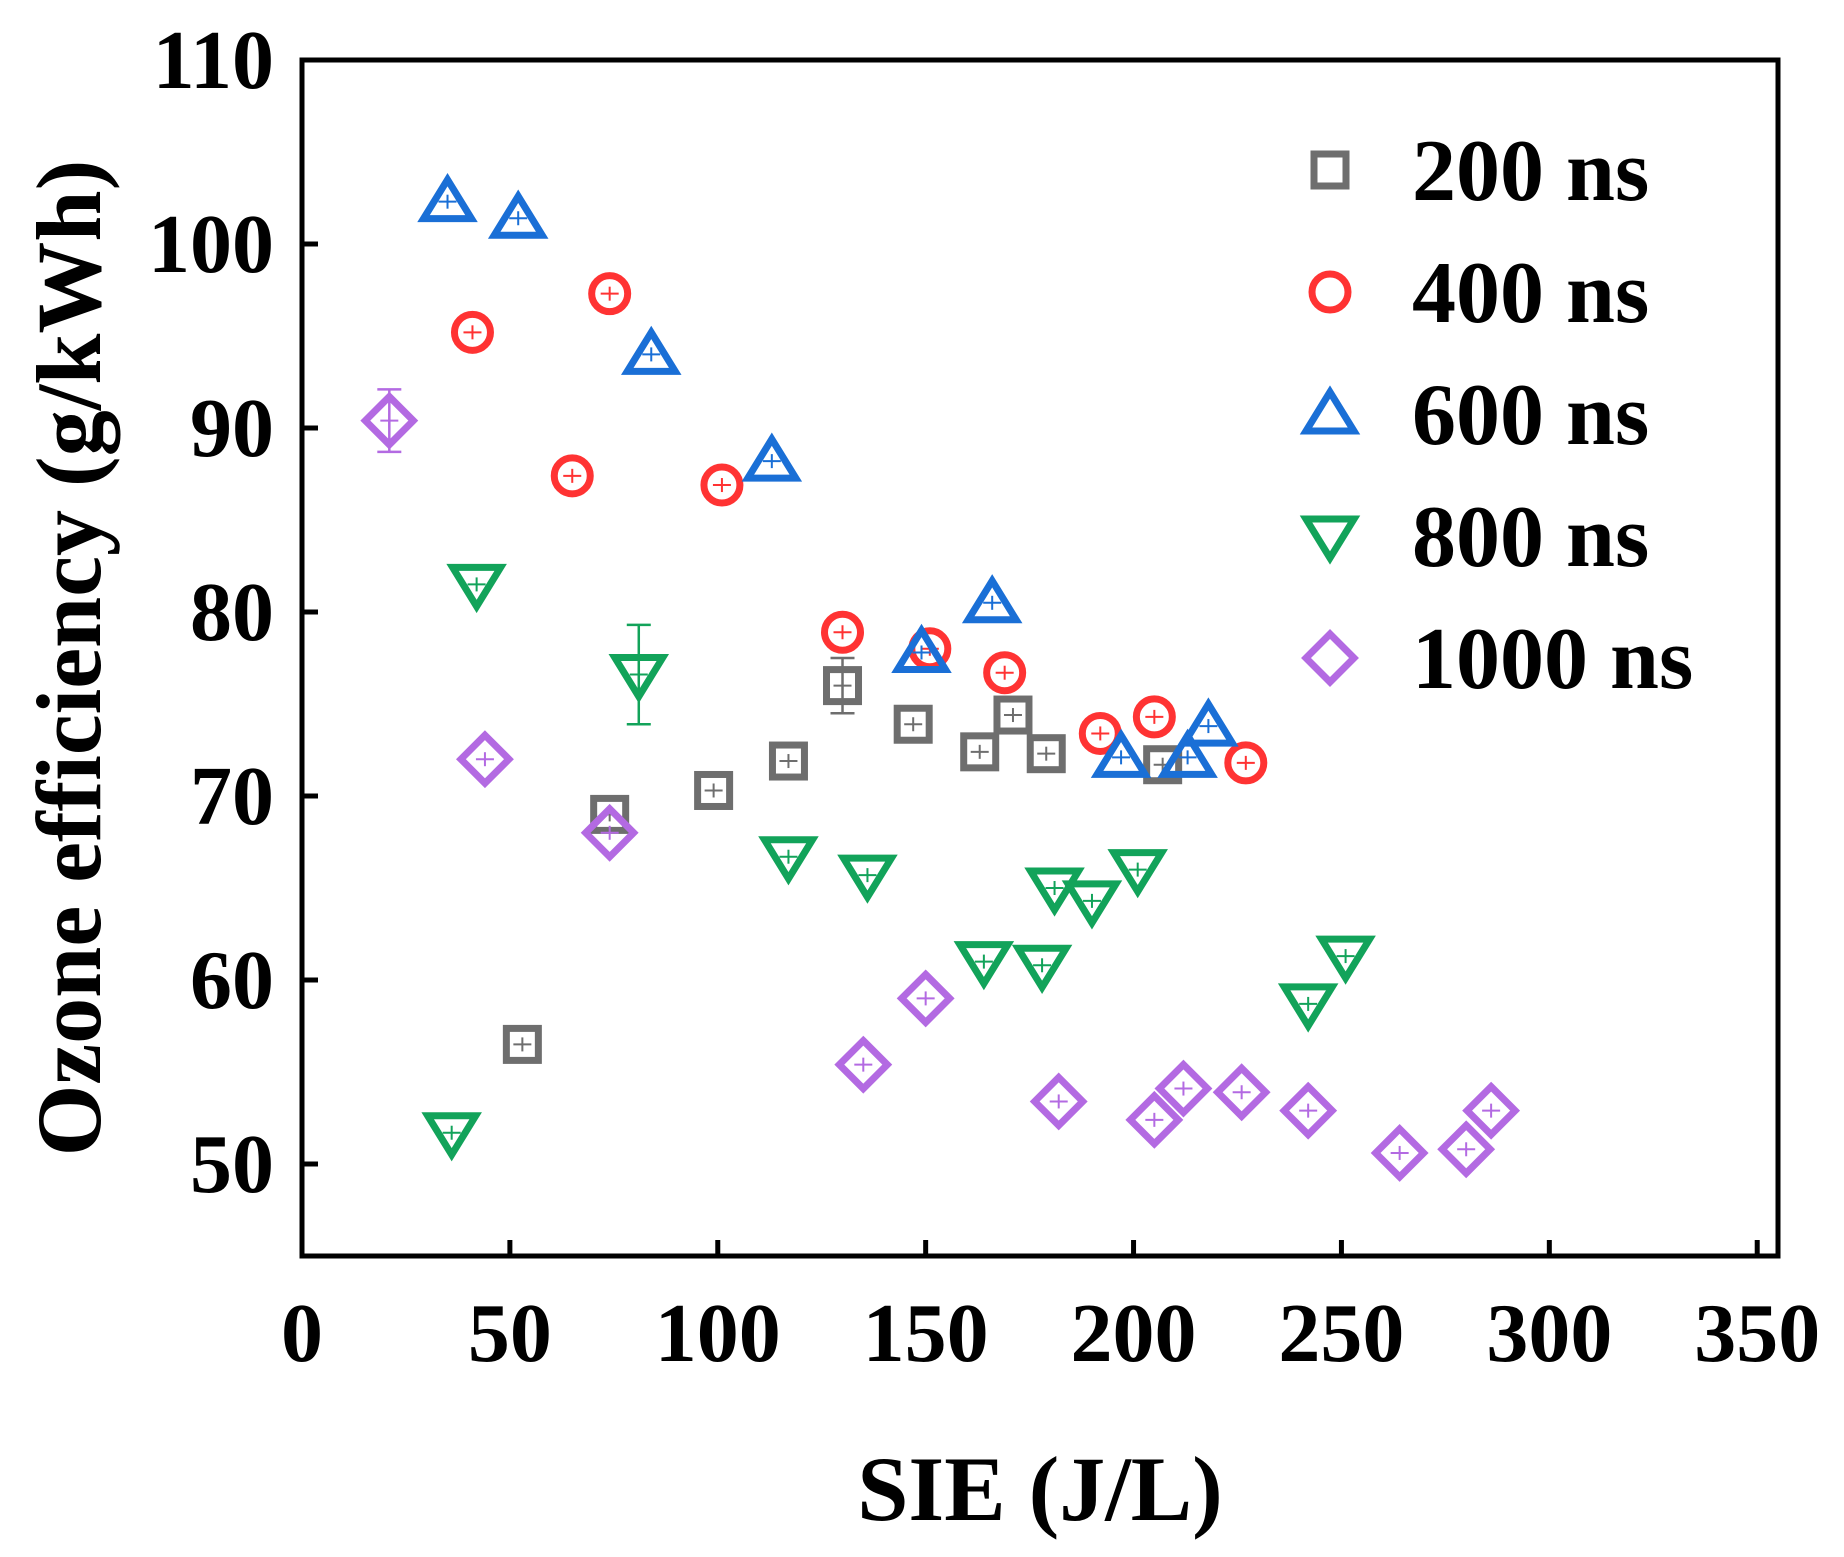 The width and height of the screenshot is (1844, 1557). I want to click on legend-item: 400 ns, so click(1478, 293).